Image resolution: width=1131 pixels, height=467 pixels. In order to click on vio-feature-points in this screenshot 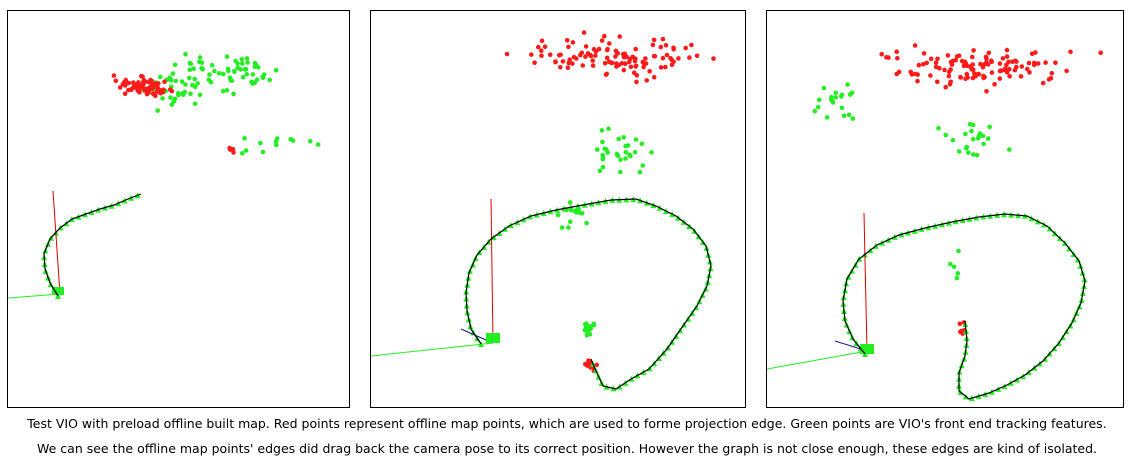, I will do `click(604, 232)`.